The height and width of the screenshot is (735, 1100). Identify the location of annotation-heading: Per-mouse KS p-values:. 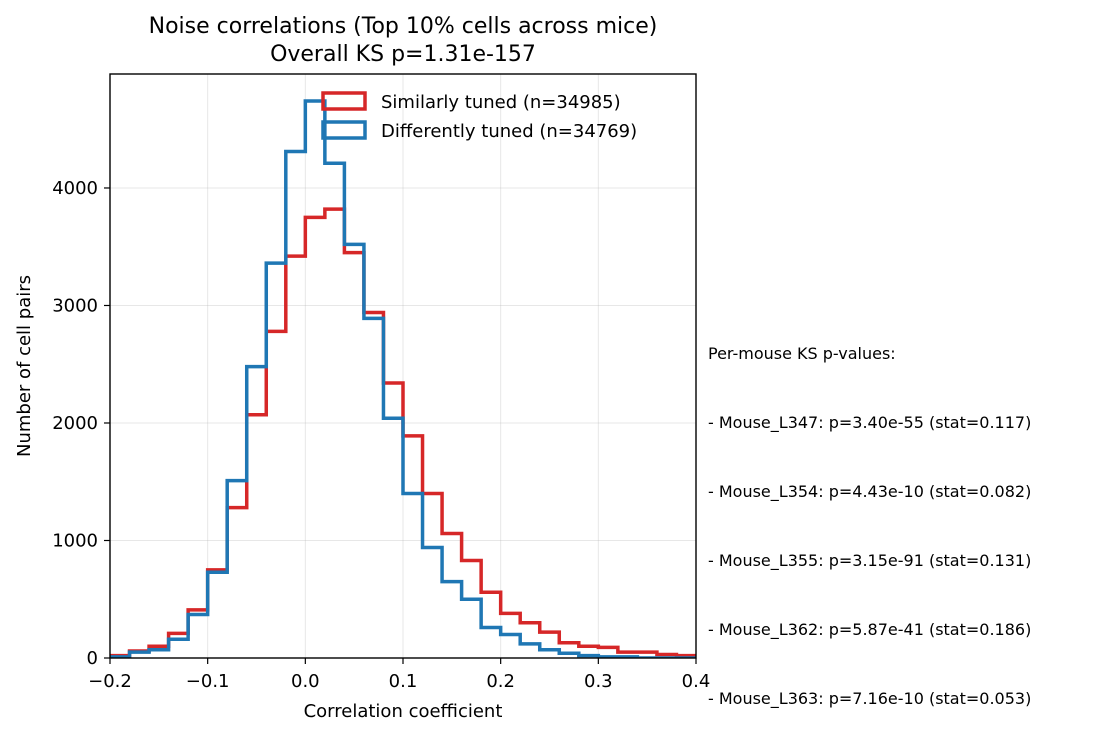
(802, 353).